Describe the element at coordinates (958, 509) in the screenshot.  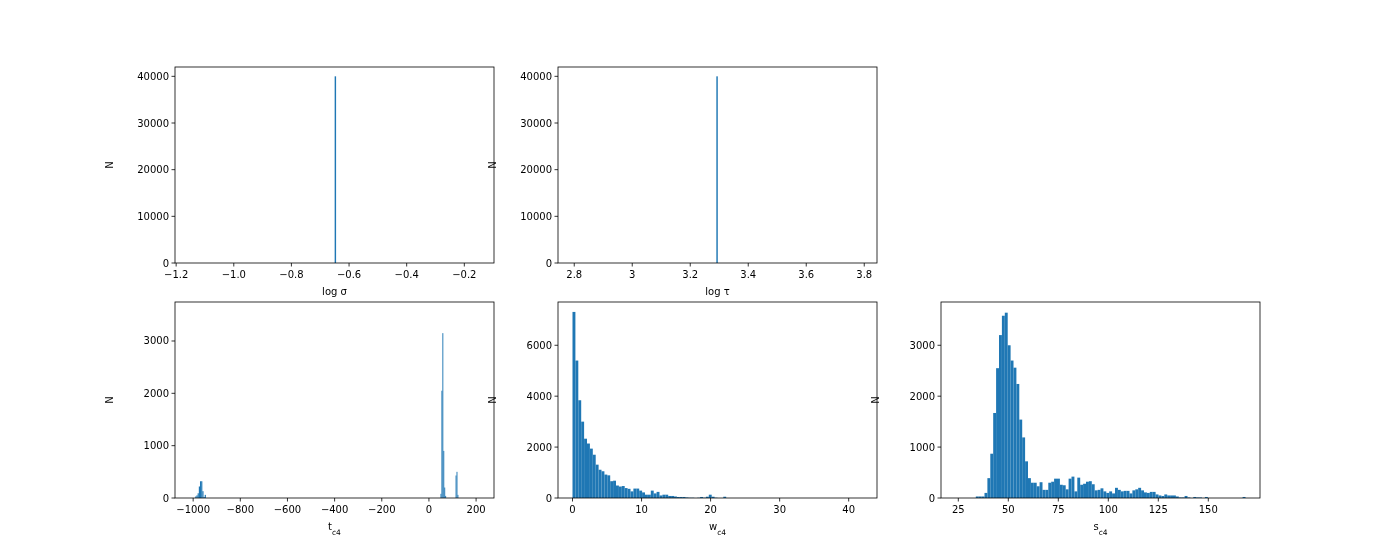
I see `x-tick-label: 25` at that location.